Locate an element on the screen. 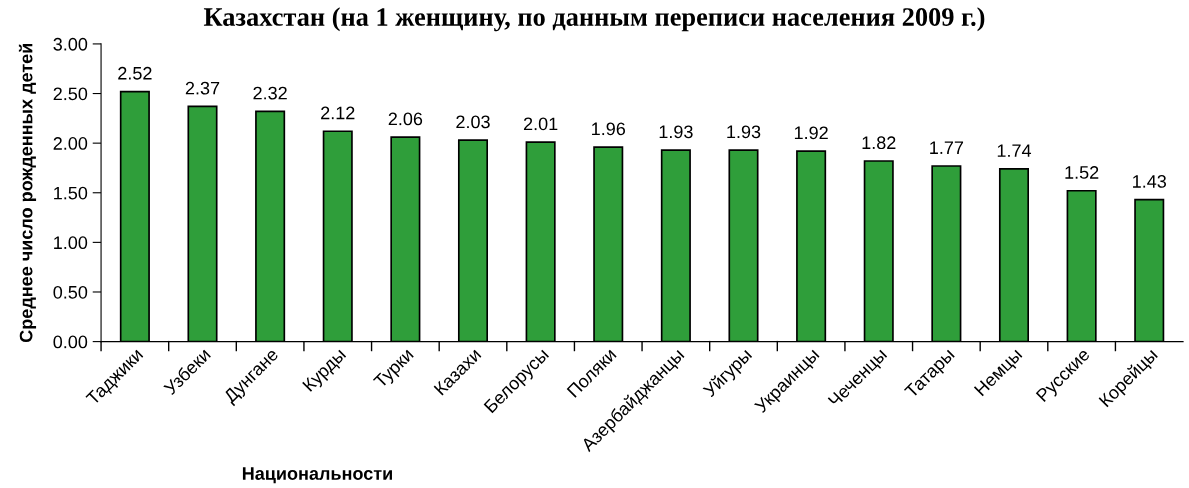 This screenshot has height=488, width=1189. data-label: 1.96 is located at coordinates (609, 129).